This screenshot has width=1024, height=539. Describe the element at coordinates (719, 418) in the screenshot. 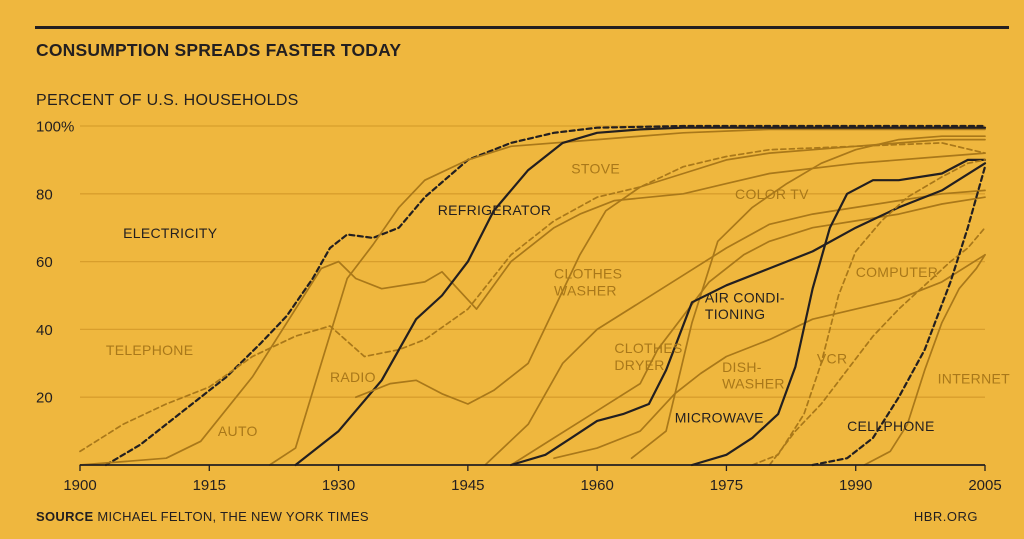

I see `series-label-microwave: MICROWAVE` at that location.